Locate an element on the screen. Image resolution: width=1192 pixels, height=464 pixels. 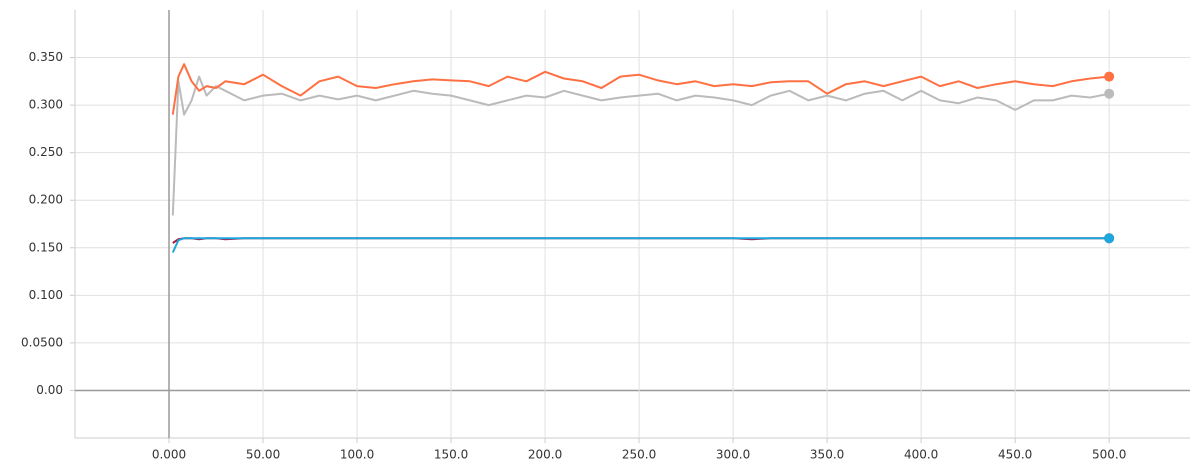
y-tick-label: 0.100 is located at coordinates (46, 295).